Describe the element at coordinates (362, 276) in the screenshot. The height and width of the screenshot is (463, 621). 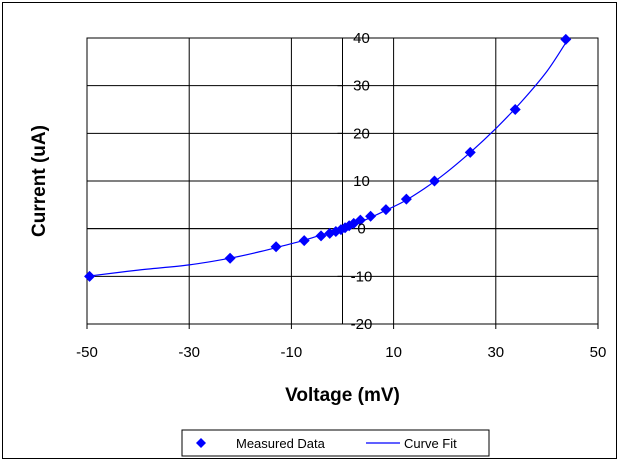
I see `y-tick-label: -10` at that location.